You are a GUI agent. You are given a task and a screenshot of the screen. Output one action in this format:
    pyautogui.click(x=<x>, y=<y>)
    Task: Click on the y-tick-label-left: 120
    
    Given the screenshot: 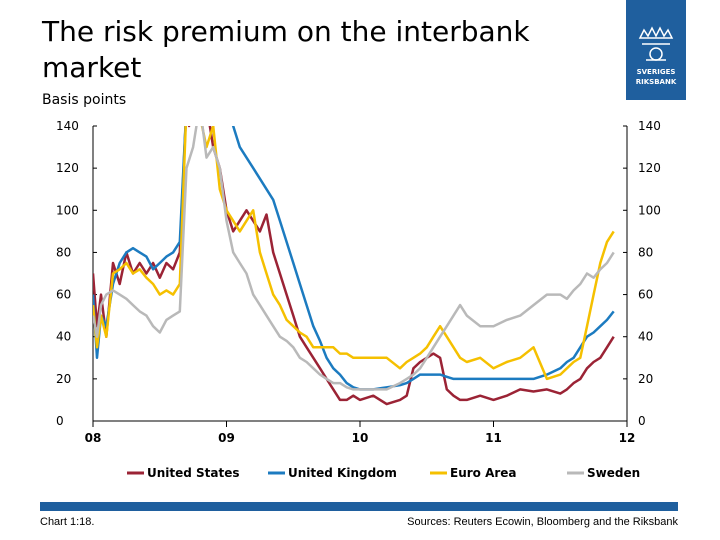 What is the action you would take?
    pyautogui.click(x=67, y=168)
    